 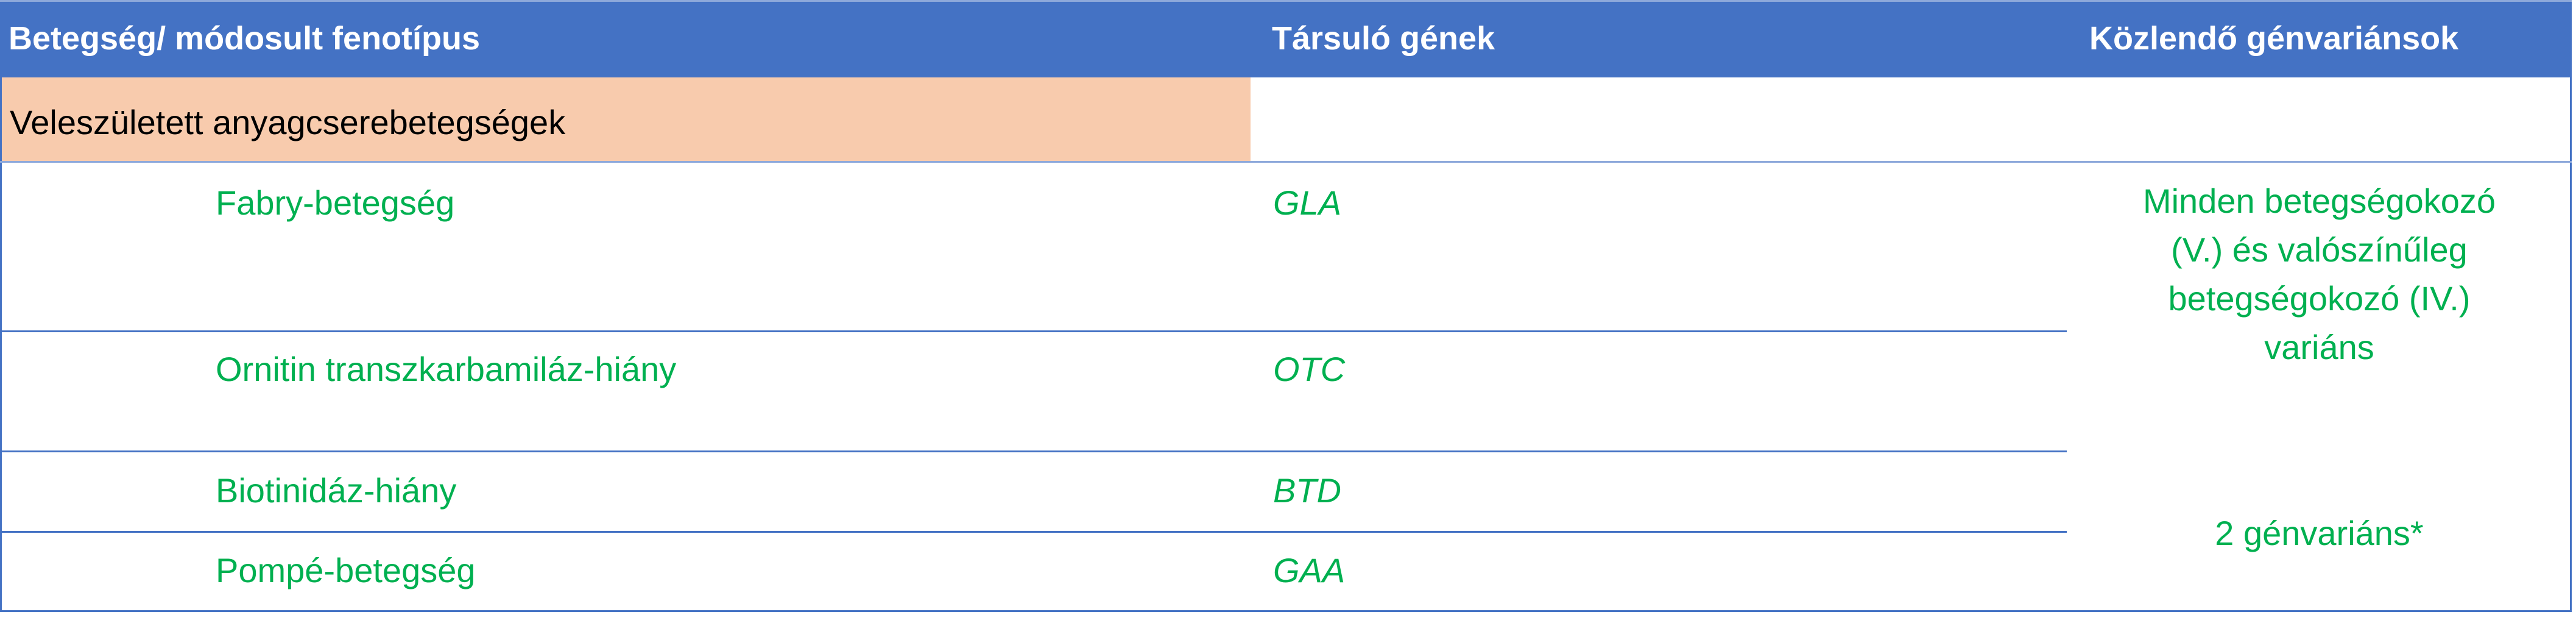 What do you see at coordinates (245, 38) in the screenshot?
I see `header-disease: Betegség/ módosult fenotípus` at bounding box center [245, 38].